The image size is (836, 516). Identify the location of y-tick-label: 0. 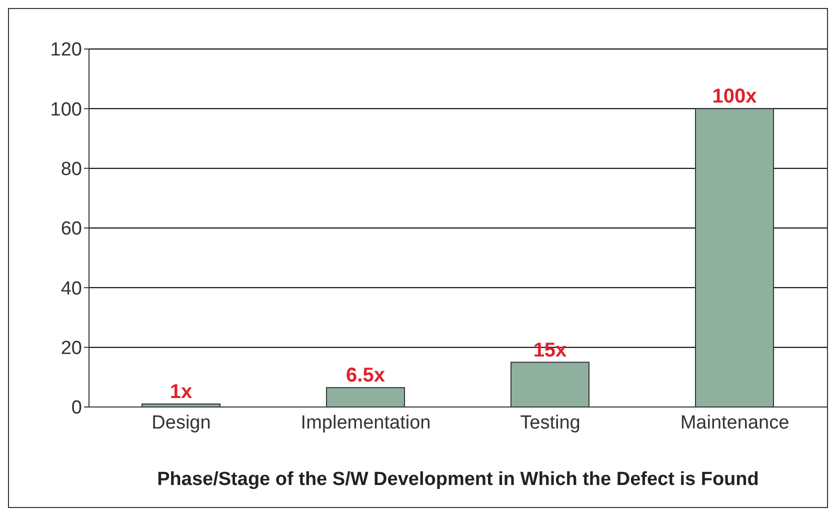
(76, 408).